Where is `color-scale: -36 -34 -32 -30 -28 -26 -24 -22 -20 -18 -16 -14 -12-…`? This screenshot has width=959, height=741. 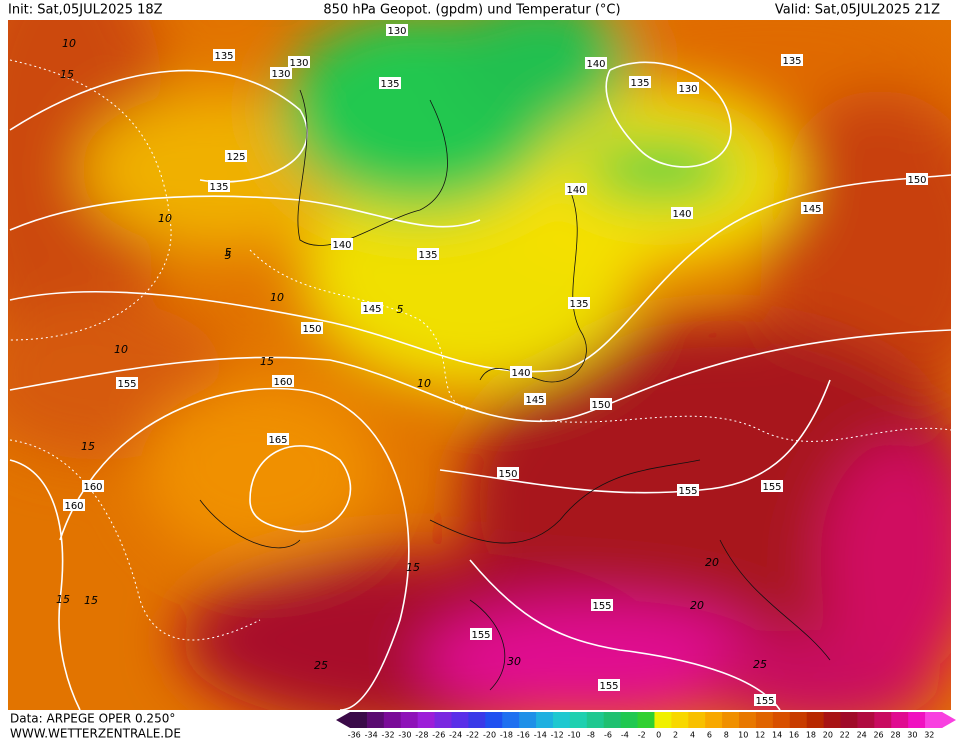 color-scale: -36 -34 -32 -30 -28 -26 -24 -22 -20 -18 -16 -14 -12-… is located at coordinates (646, 726).